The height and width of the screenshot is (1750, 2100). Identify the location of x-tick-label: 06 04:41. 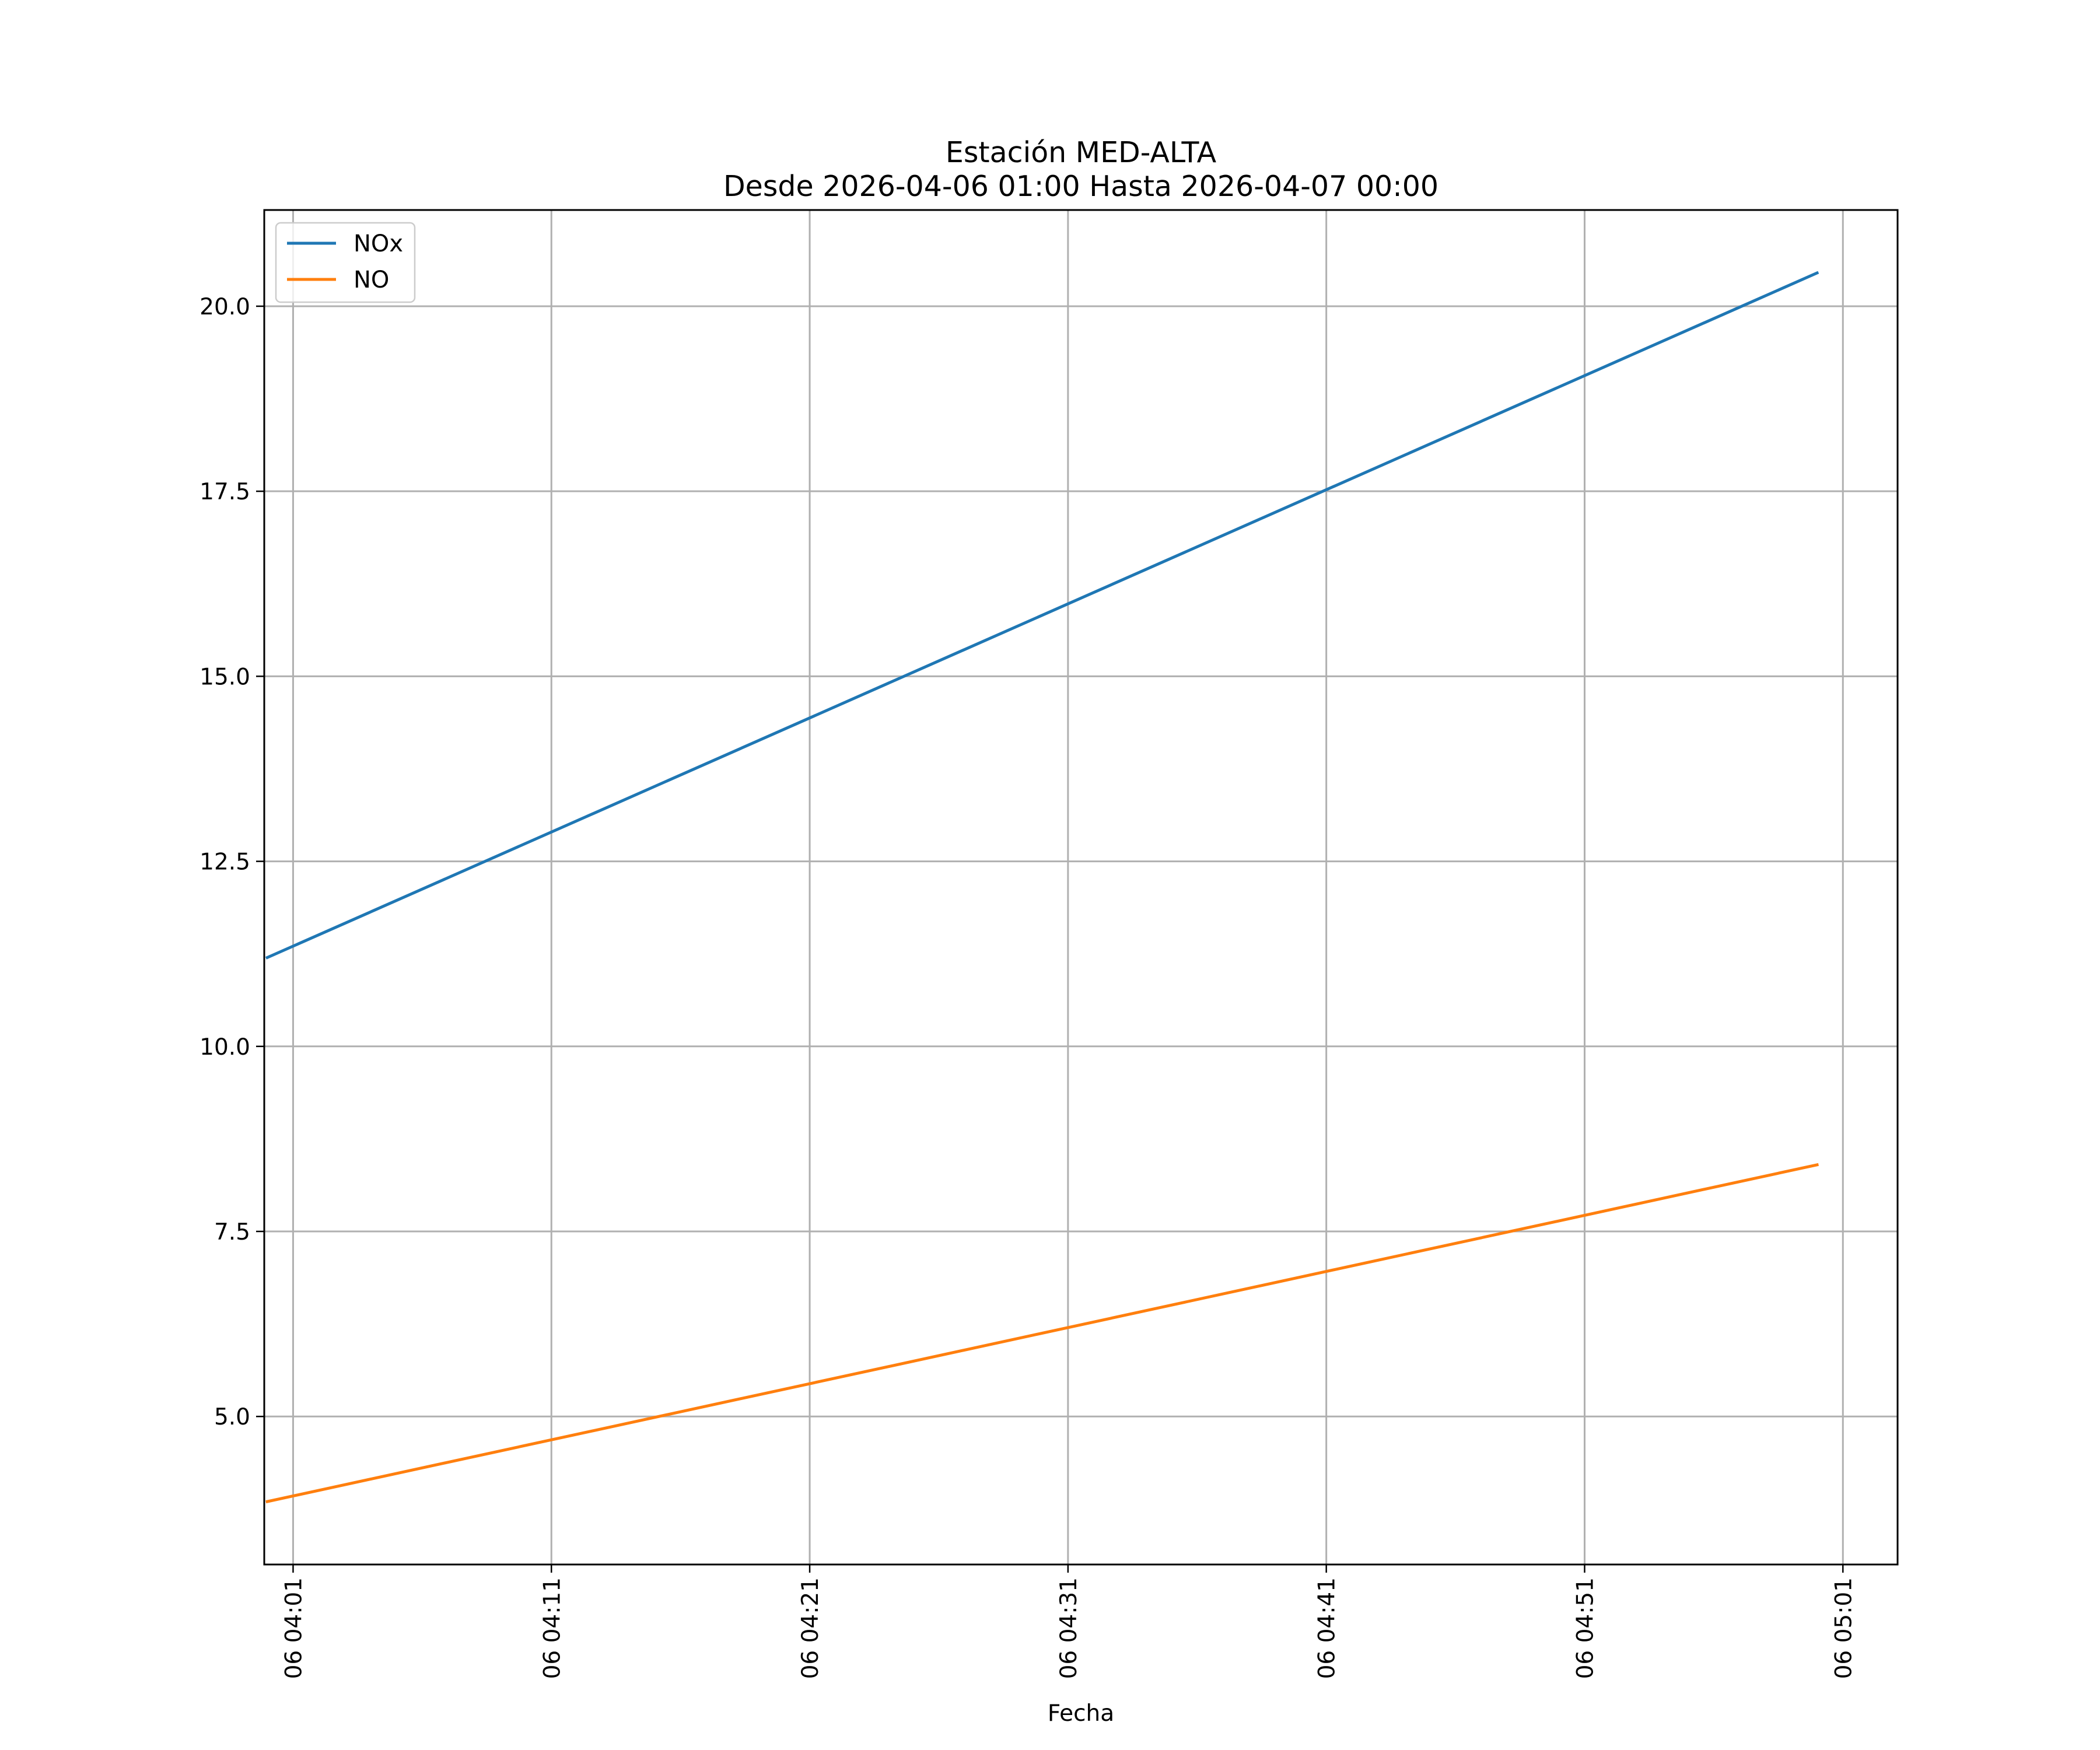
(1327, 1628).